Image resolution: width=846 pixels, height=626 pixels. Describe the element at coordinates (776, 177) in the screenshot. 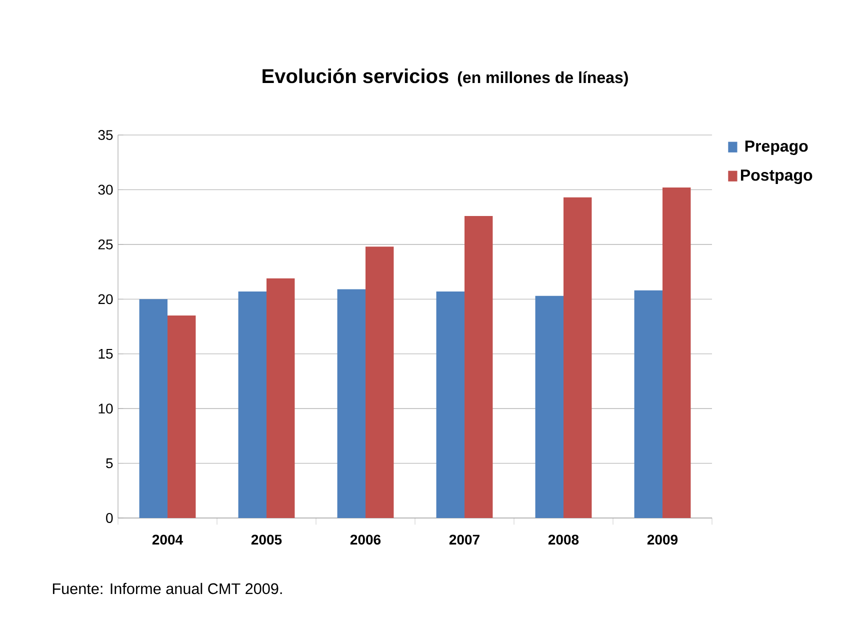

I see `legend-label: Postpago` at that location.